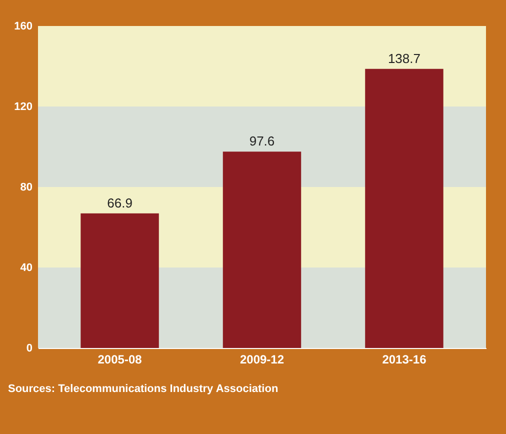 The height and width of the screenshot is (434, 506). I want to click on y-tick-label: 0, so click(29, 348).